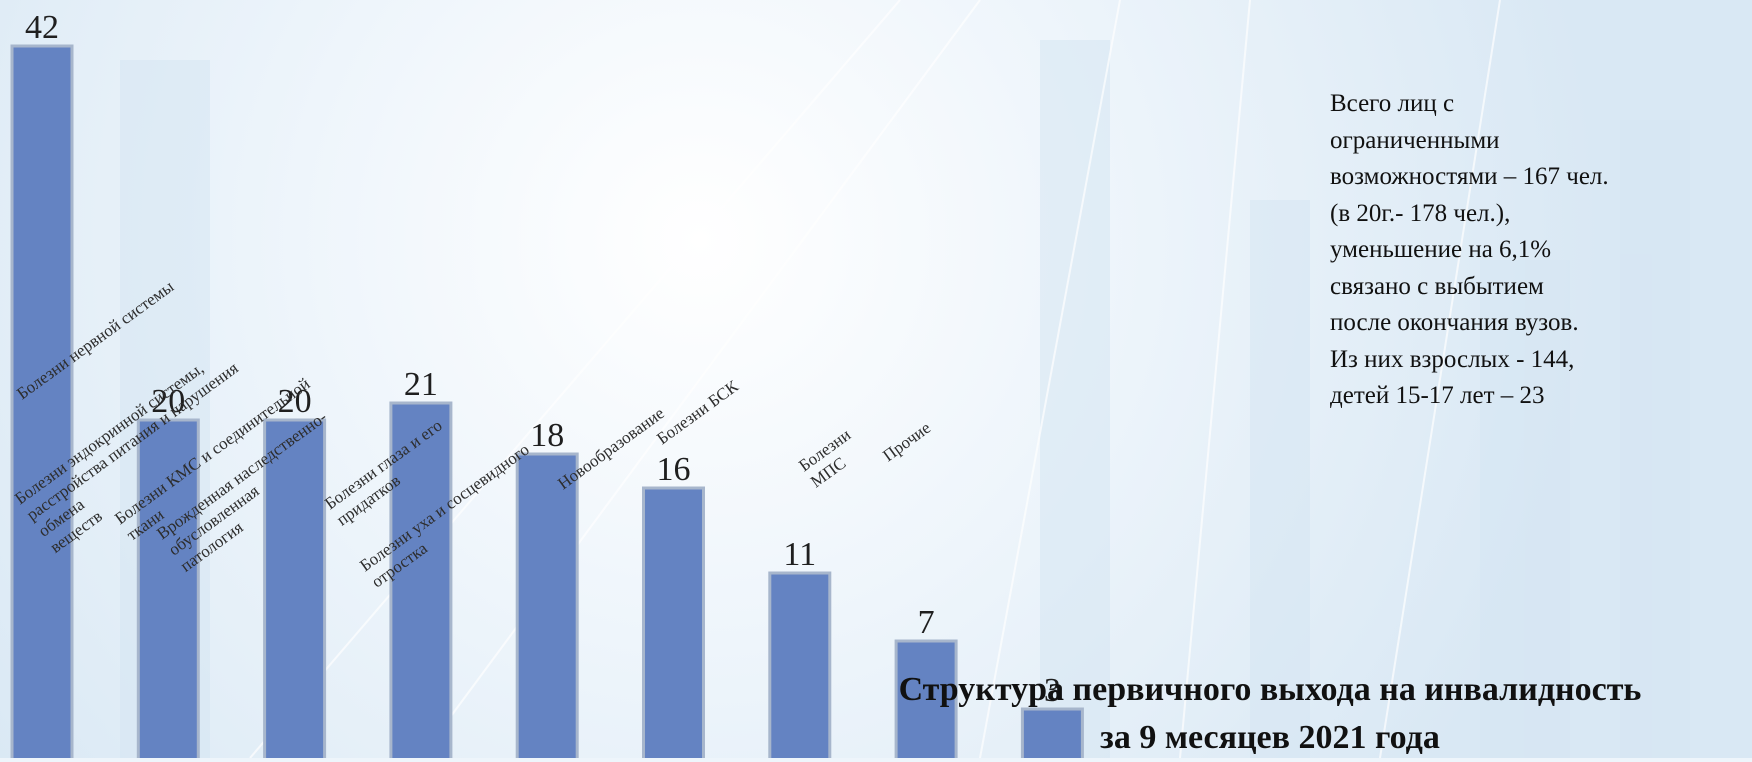 The width and height of the screenshot is (1752, 762). What do you see at coordinates (1052, 690) in the screenshot?
I see `bar-value-label: 3` at bounding box center [1052, 690].